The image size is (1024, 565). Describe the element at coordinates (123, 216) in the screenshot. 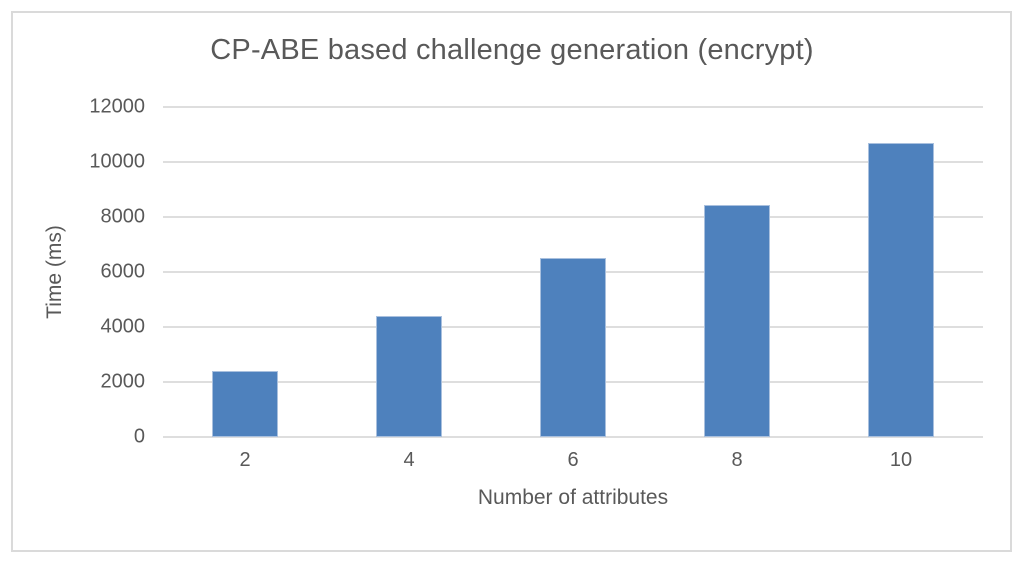

I see `y-tick-label-8000: 8000` at that location.